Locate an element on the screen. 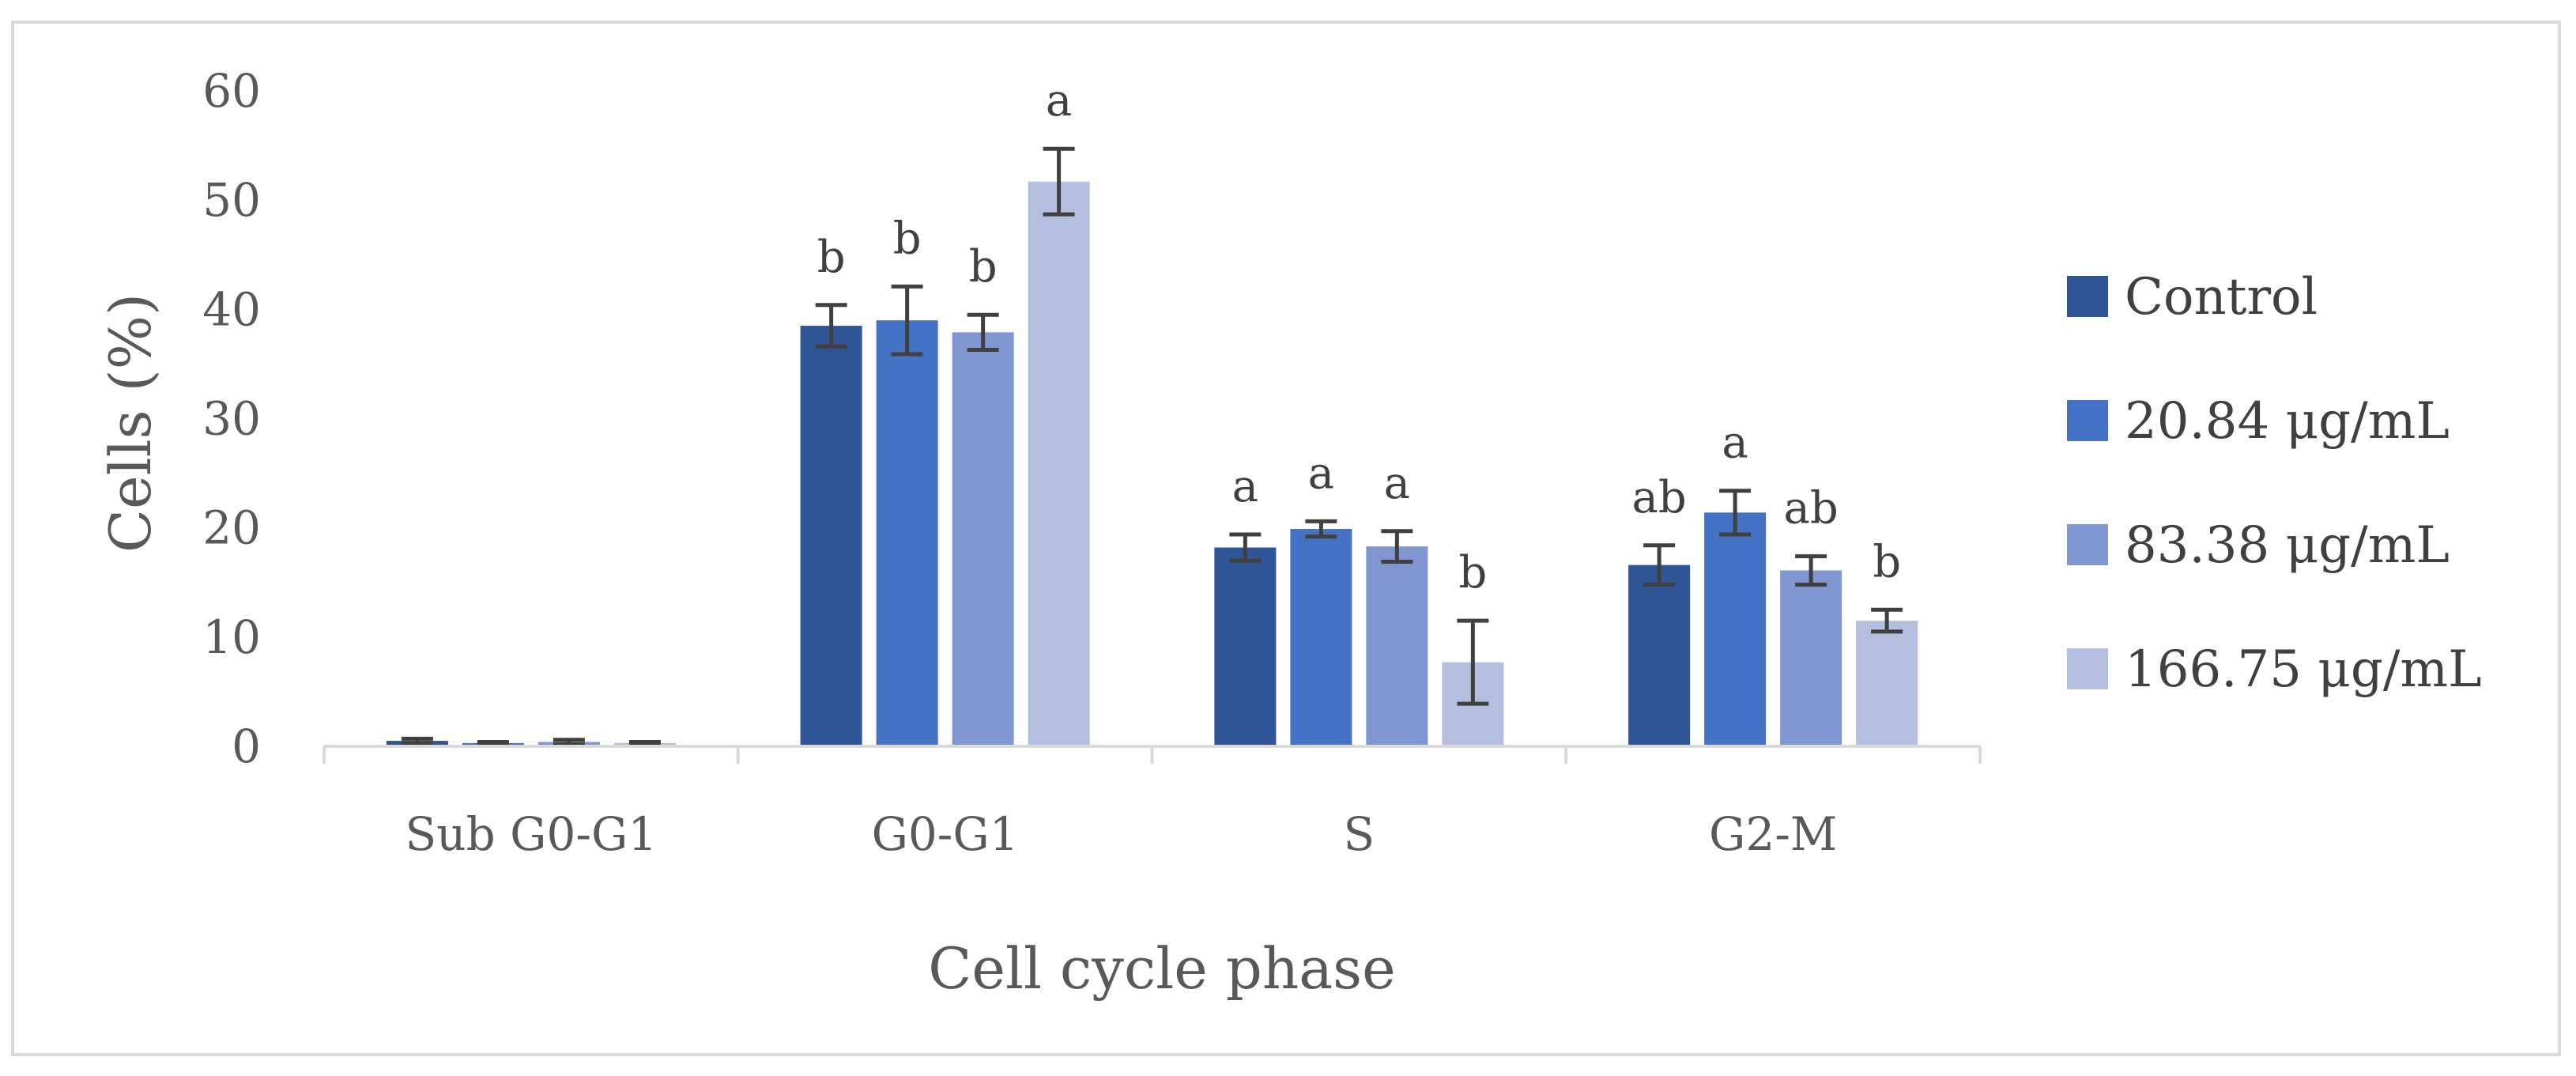 The height and width of the screenshot is (1076, 2576). x-axis-title: Cell cycle phase is located at coordinates (1161, 968).